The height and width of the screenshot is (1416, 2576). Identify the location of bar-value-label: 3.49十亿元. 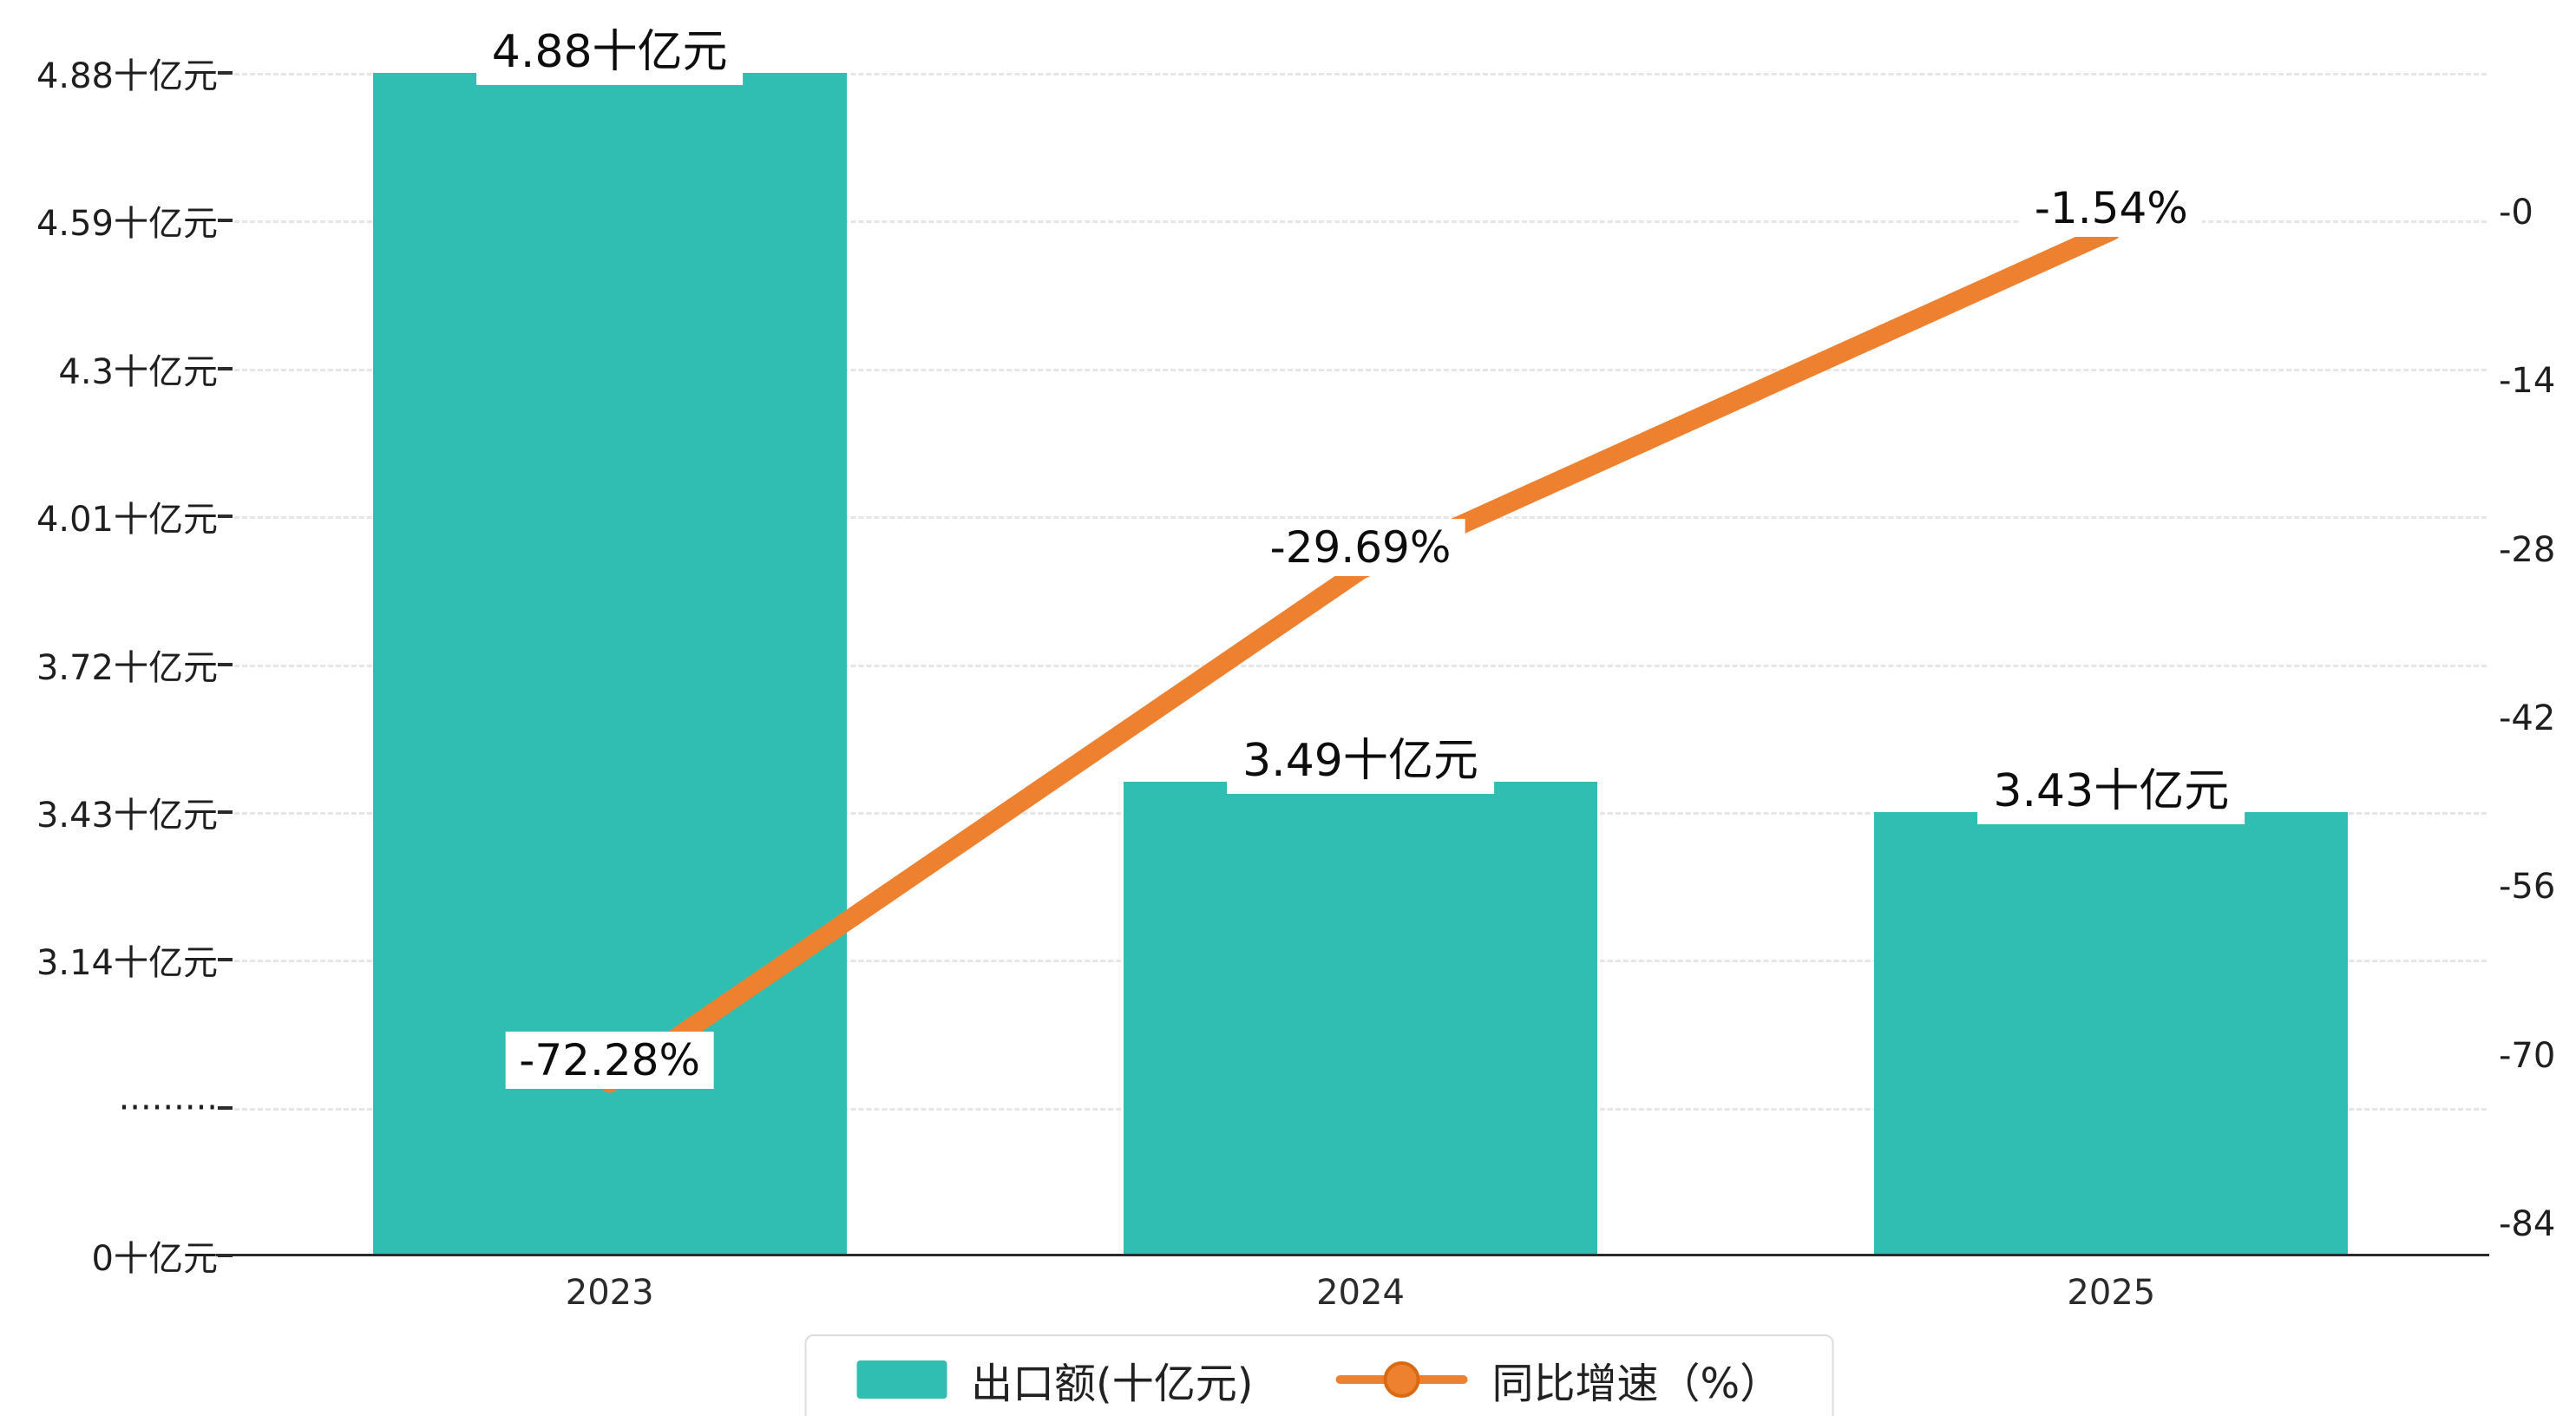
(1360, 756).